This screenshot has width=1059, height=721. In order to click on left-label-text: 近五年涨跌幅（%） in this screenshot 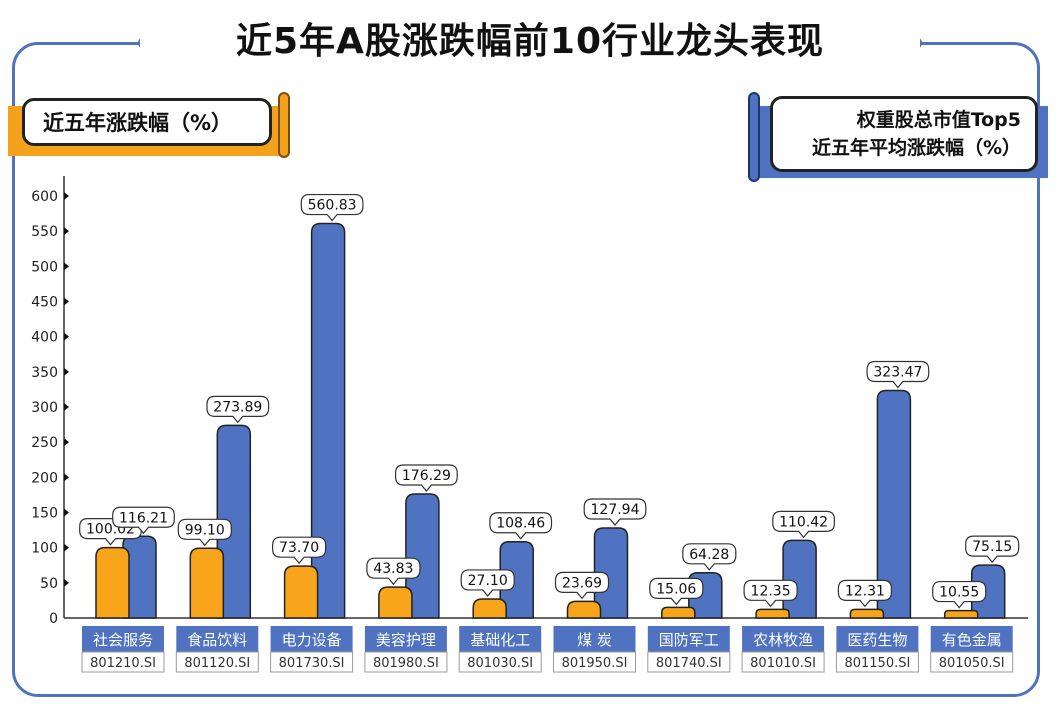, I will do `click(147, 122)`.